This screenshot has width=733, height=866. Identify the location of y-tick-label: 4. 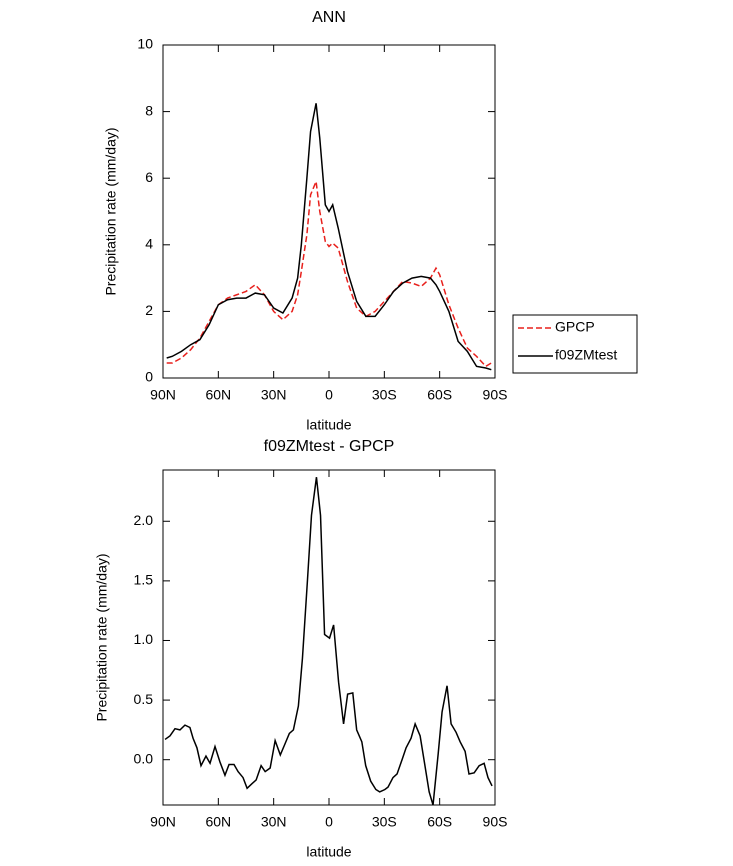
(149, 244).